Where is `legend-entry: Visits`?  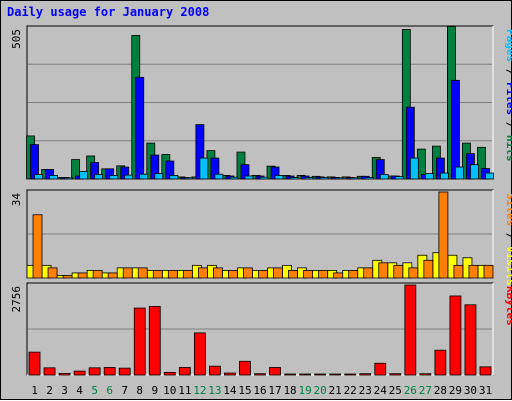 legend-entry: Visits is located at coordinates (508, 266).